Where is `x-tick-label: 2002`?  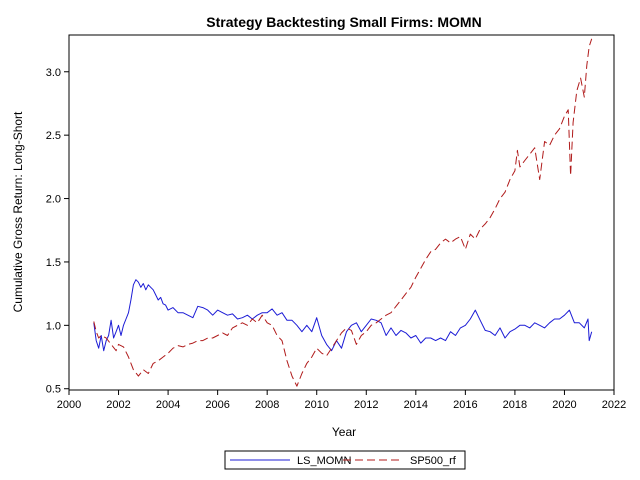
x-tick-label: 2002 is located at coordinates (118, 405).